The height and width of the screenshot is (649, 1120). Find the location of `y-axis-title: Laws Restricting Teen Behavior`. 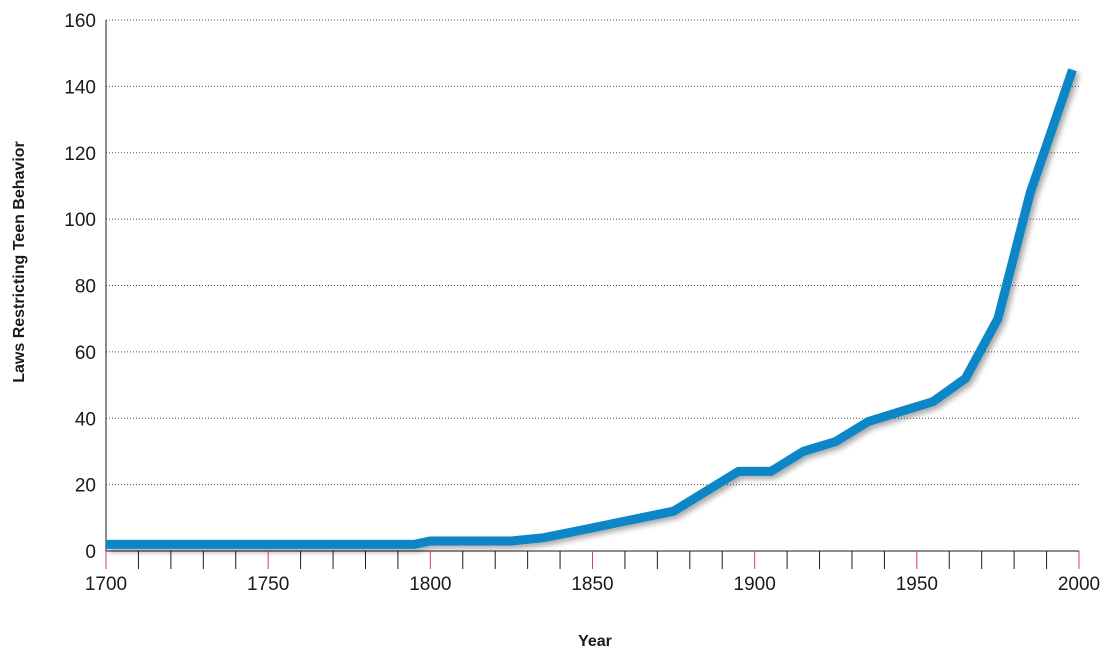

y-axis-title: Laws Restricting Teen Behavior is located at coordinates (19, 262).